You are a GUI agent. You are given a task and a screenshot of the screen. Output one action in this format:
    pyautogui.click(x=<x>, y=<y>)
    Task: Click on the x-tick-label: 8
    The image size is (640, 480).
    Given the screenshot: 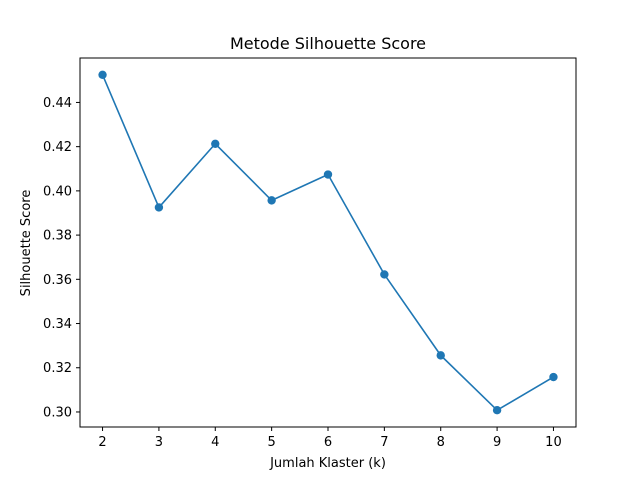 What is the action you would take?
    pyautogui.click(x=441, y=442)
    